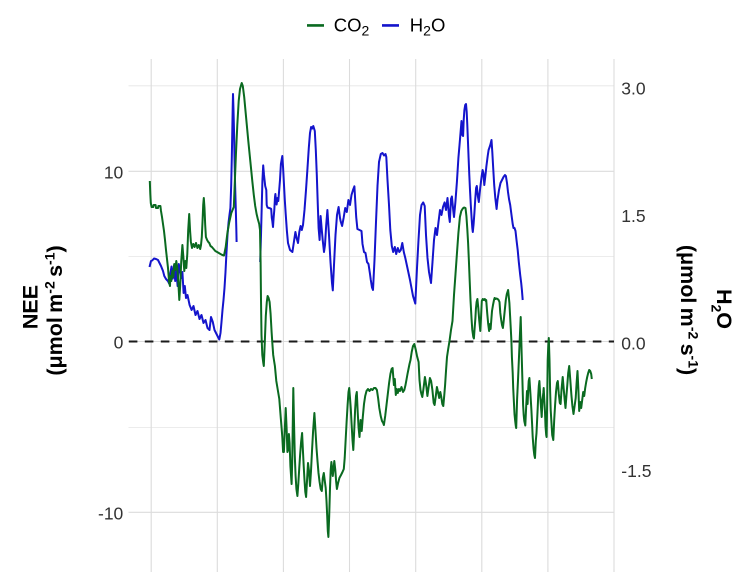  What do you see at coordinates (633, 216) in the screenshot?
I see `svg-text: 1.5` at bounding box center [633, 216].